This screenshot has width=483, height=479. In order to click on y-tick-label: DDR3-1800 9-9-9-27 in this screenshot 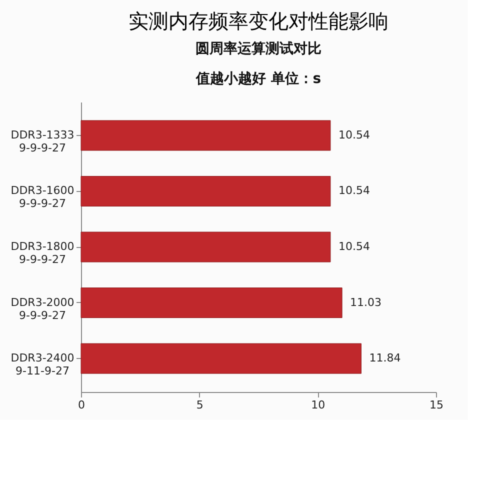, I will do `click(42, 253)`.